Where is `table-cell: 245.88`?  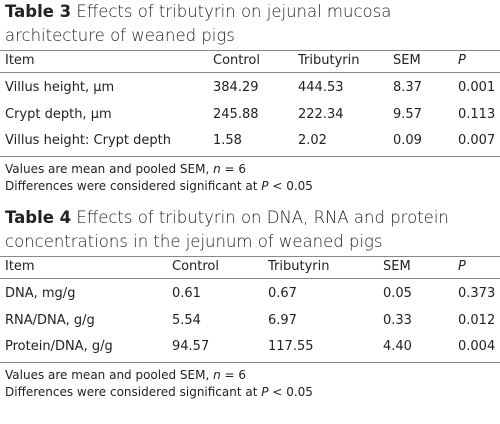
table-cell: 245.88 is located at coordinates (236, 114).